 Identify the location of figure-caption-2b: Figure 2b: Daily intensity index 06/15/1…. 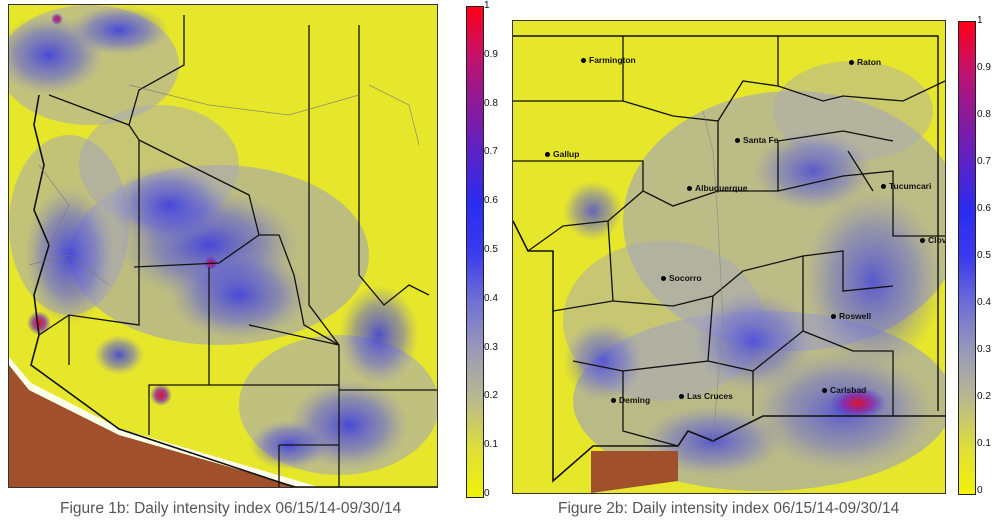
(729, 508).